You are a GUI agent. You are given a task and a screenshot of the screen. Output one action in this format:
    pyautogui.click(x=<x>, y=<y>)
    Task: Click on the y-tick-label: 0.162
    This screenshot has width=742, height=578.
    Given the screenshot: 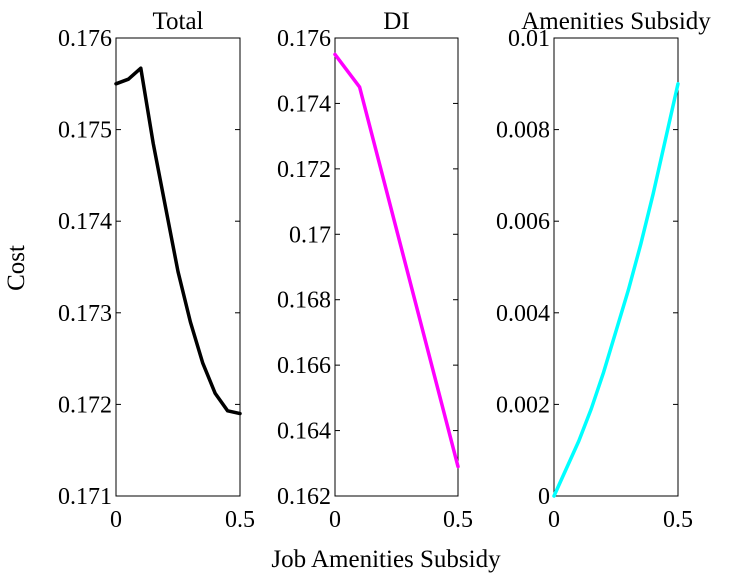 What is the action you would take?
    pyautogui.click(x=304, y=497)
    